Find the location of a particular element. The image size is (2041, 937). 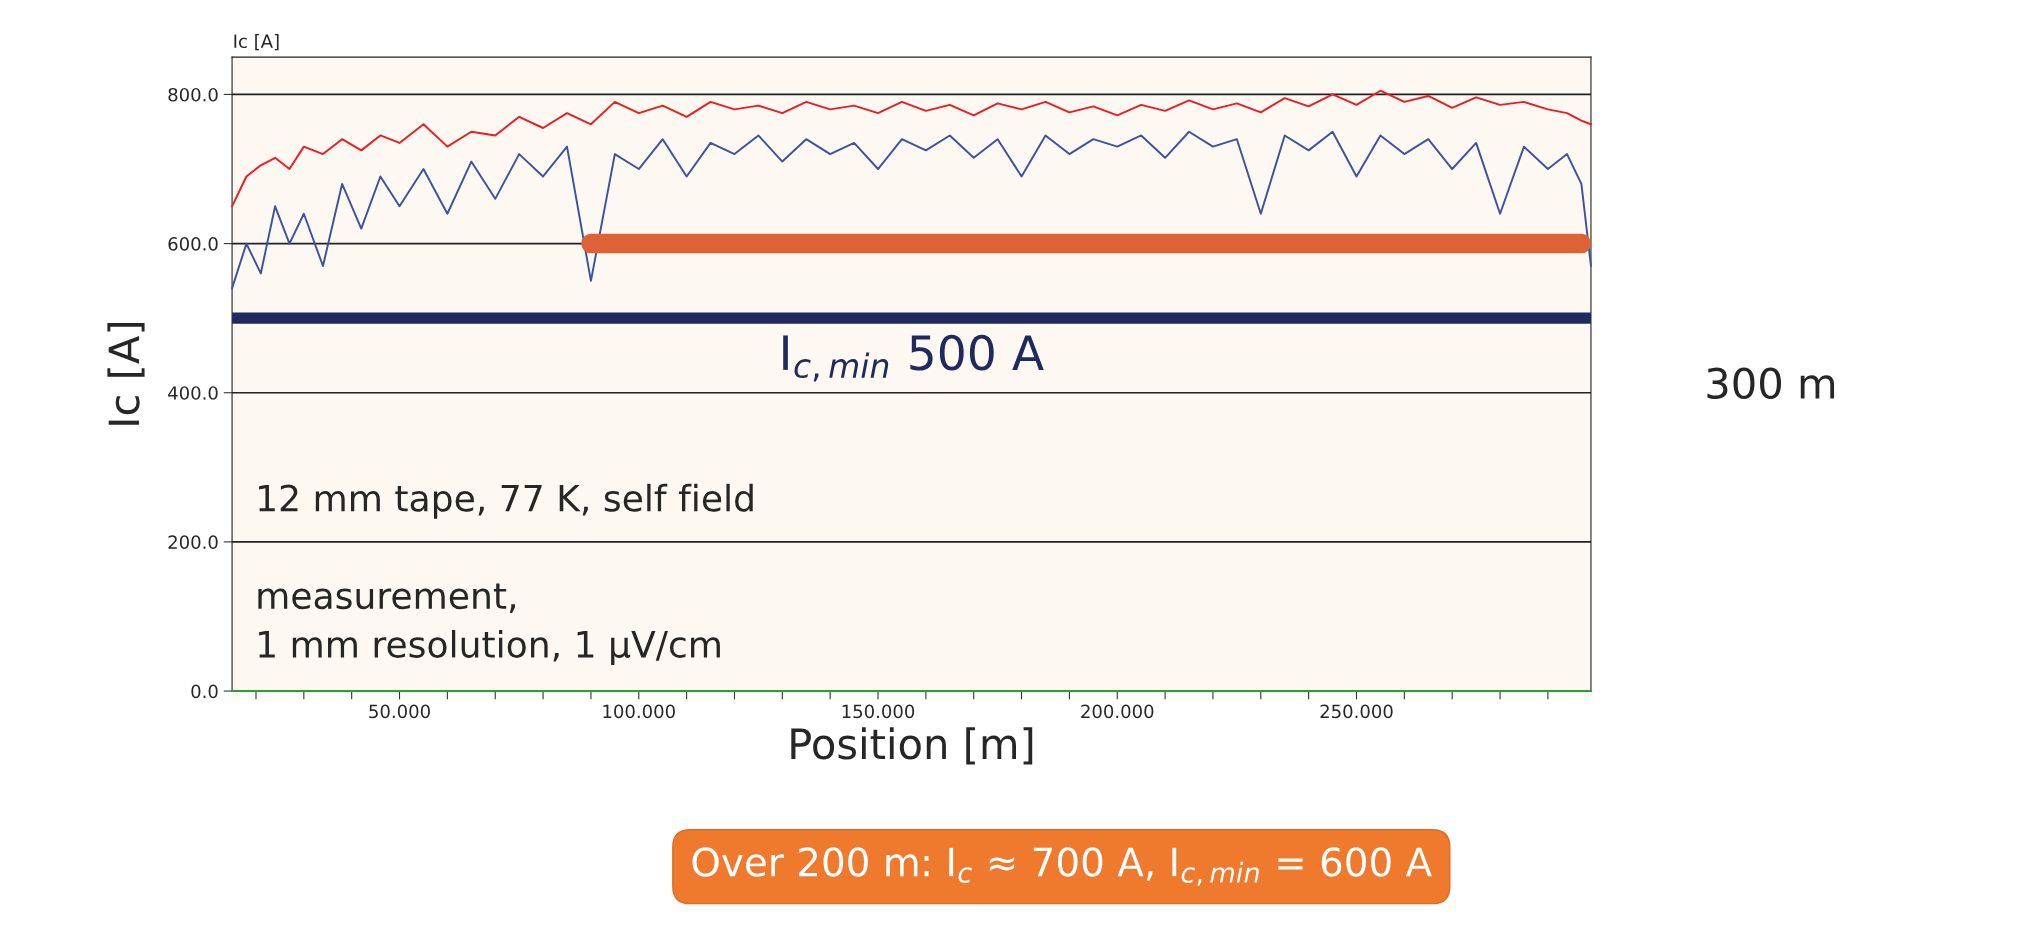

ref-line-label: I$_{c,min}$ 500 A is located at coordinates (913, 358).